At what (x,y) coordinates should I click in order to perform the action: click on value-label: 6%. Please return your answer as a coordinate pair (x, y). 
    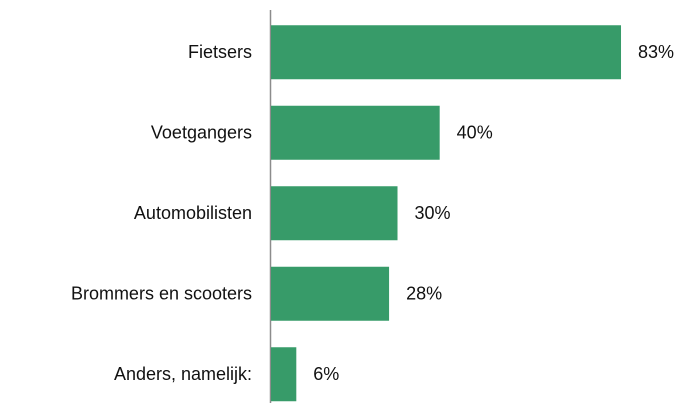
    Looking at the image, I should click on (326, 374).